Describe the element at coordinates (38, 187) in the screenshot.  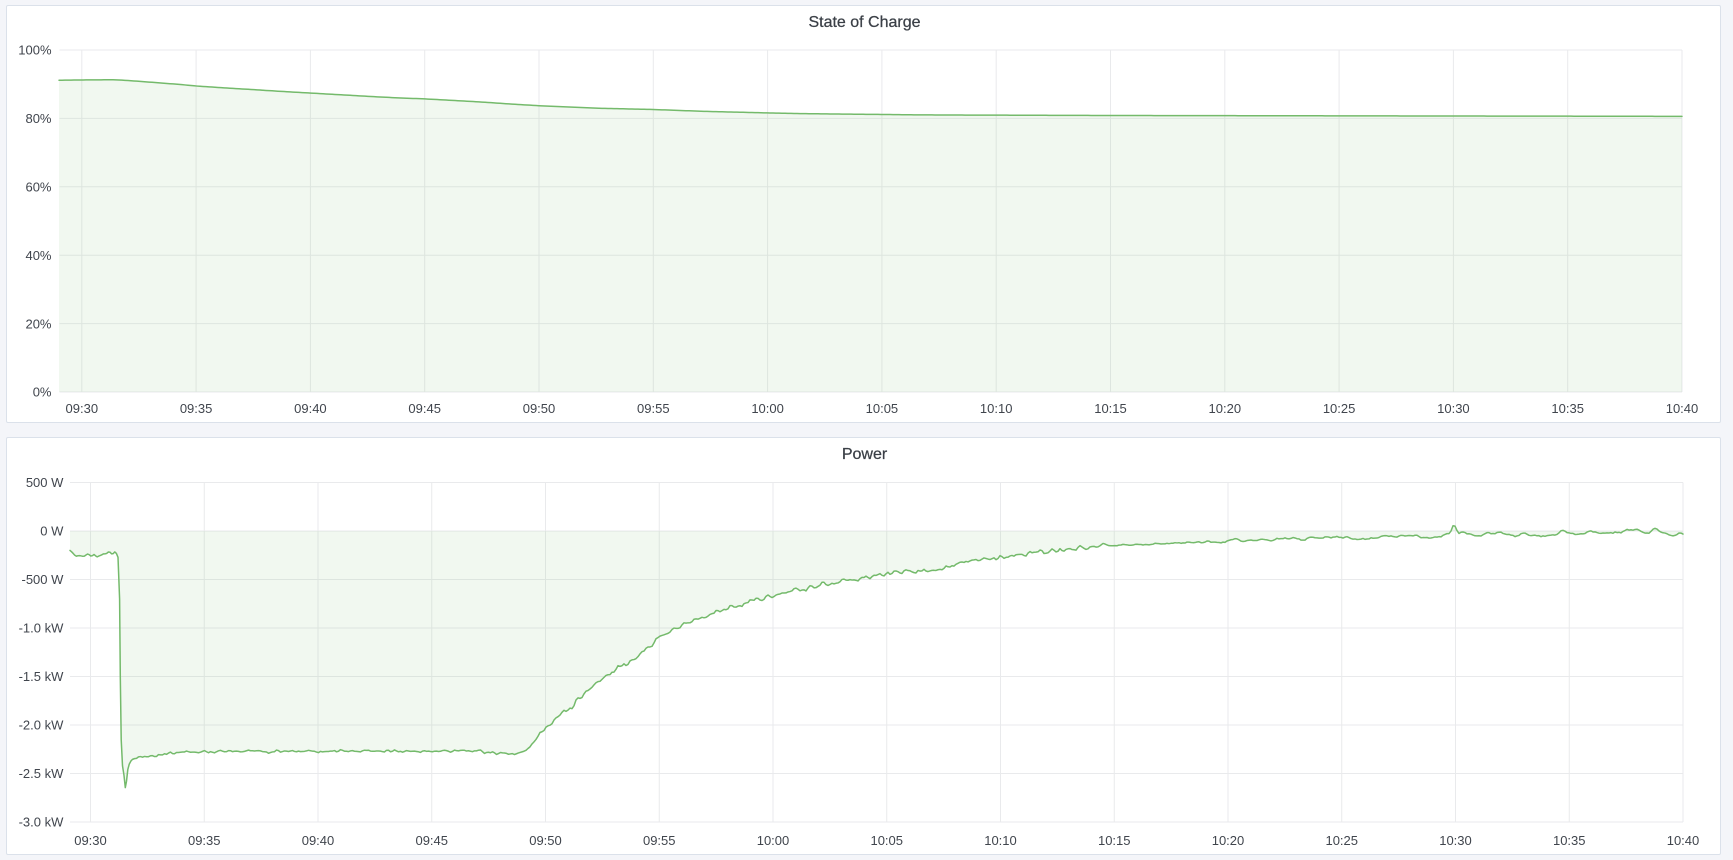
I see `svg-text: 60%` at that location.